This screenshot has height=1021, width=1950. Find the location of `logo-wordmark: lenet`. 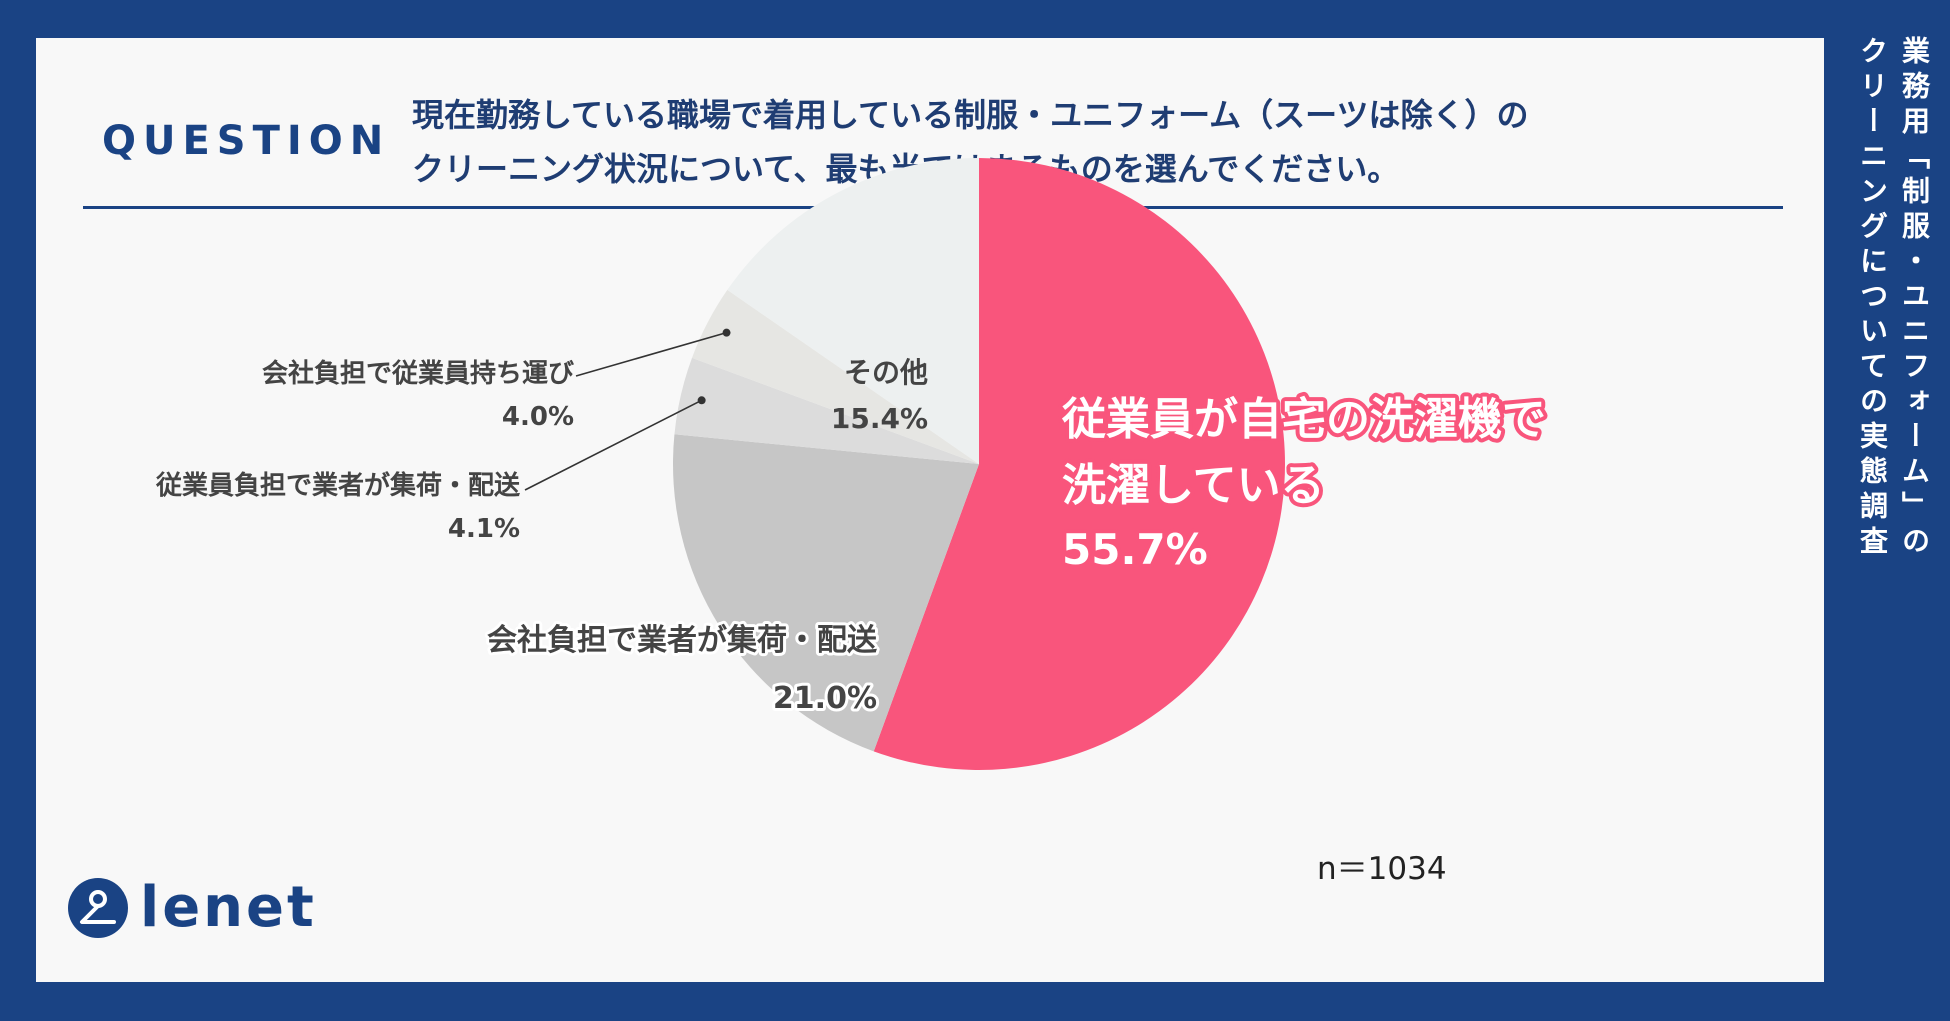

logo-wordmark: lenet is located at coordinates (228, 907).